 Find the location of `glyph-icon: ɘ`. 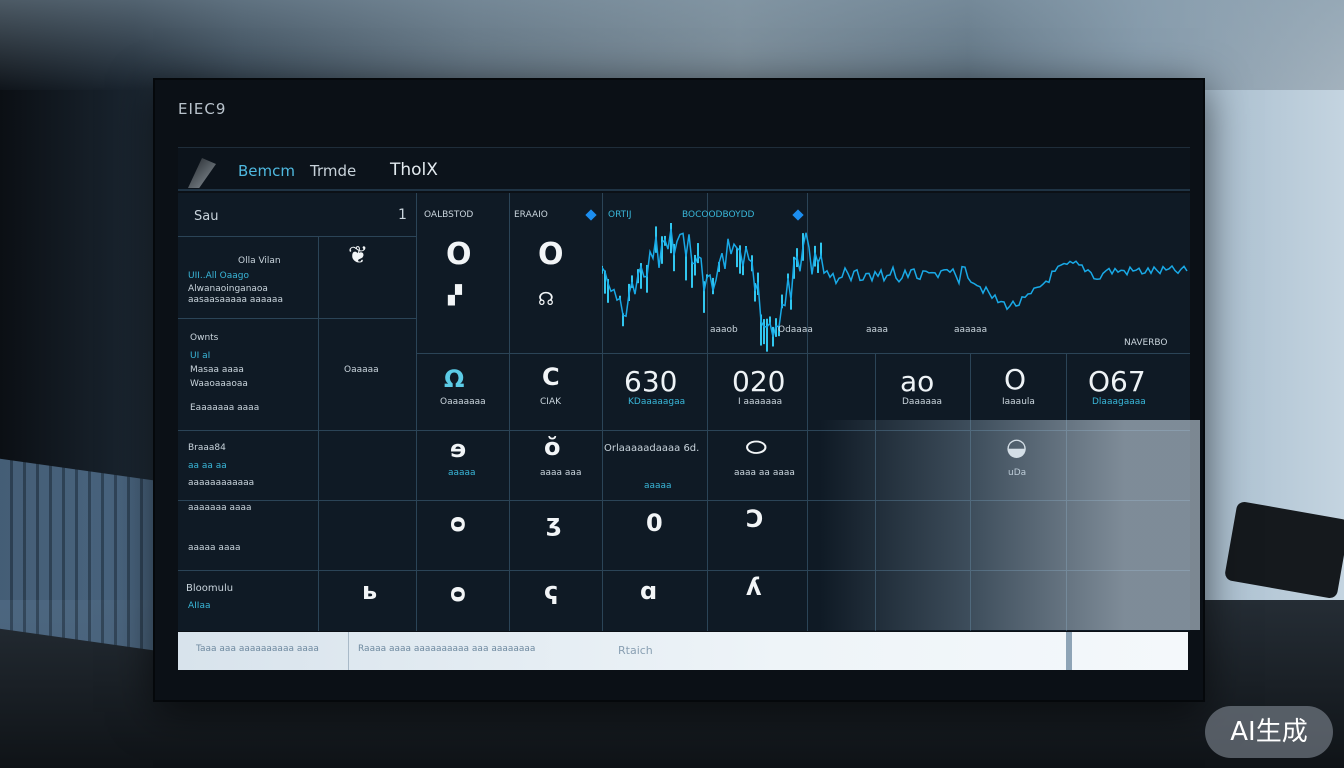

glyph-icon: ɘ is located at coordinates (458, 449).